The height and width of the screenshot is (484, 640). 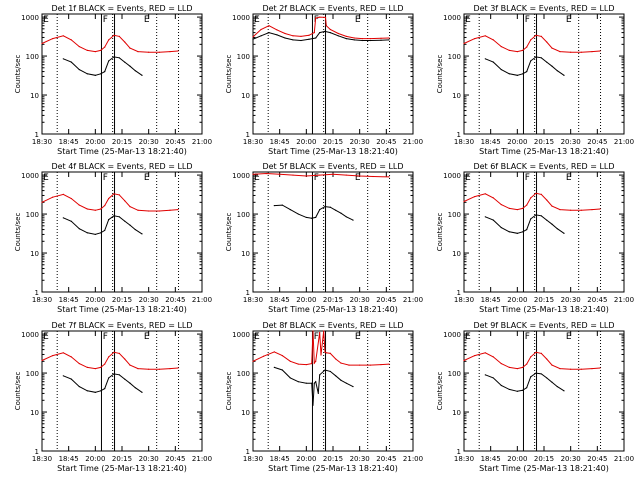 I want to click on marker-label: F, so click(x=105, y=337).